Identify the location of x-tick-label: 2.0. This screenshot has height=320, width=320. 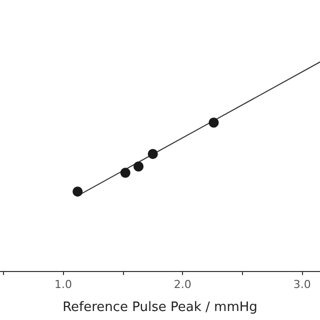
(183, 284).